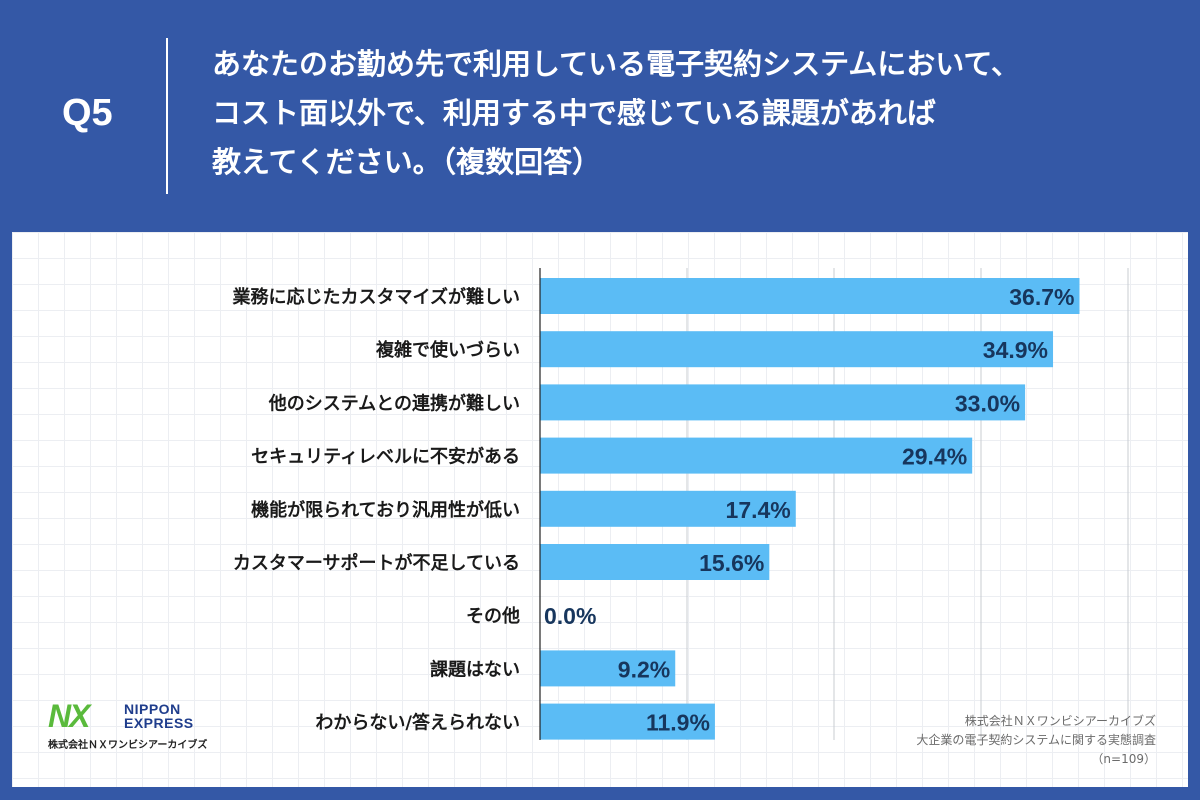 Image resolution: width=1200 pixels, height=800 pixels. I want to click on category-label: 業務に応じたカスタマイズが難しい, so click(376, 297).